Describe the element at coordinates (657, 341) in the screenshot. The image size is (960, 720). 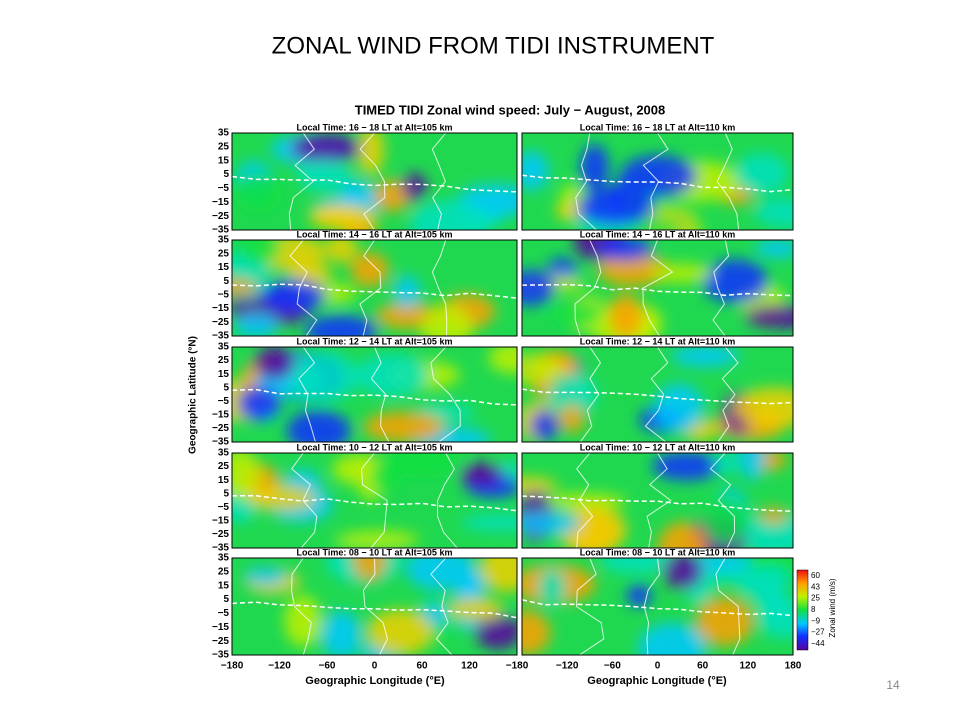
I see `panel-label: Local Time: 12 − 14 LT at Alt=110 km` at that location.